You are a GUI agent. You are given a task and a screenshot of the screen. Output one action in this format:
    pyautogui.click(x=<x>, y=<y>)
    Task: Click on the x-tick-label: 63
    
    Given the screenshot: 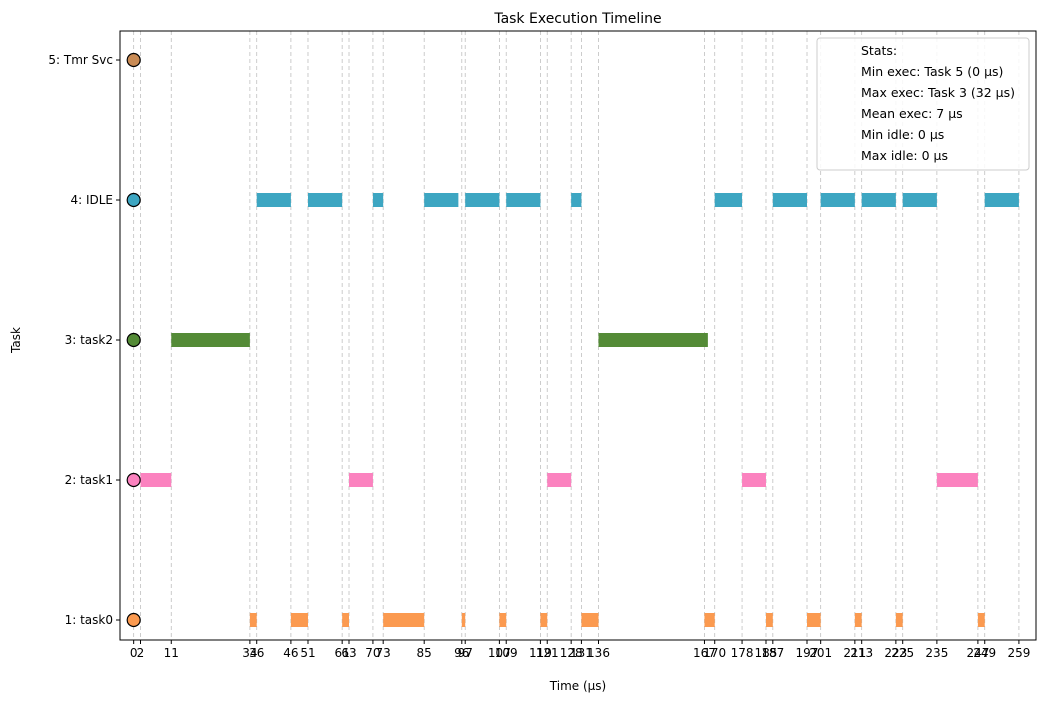 What is the action you would take?
    pyautogui.click(x=348, y=653)
    